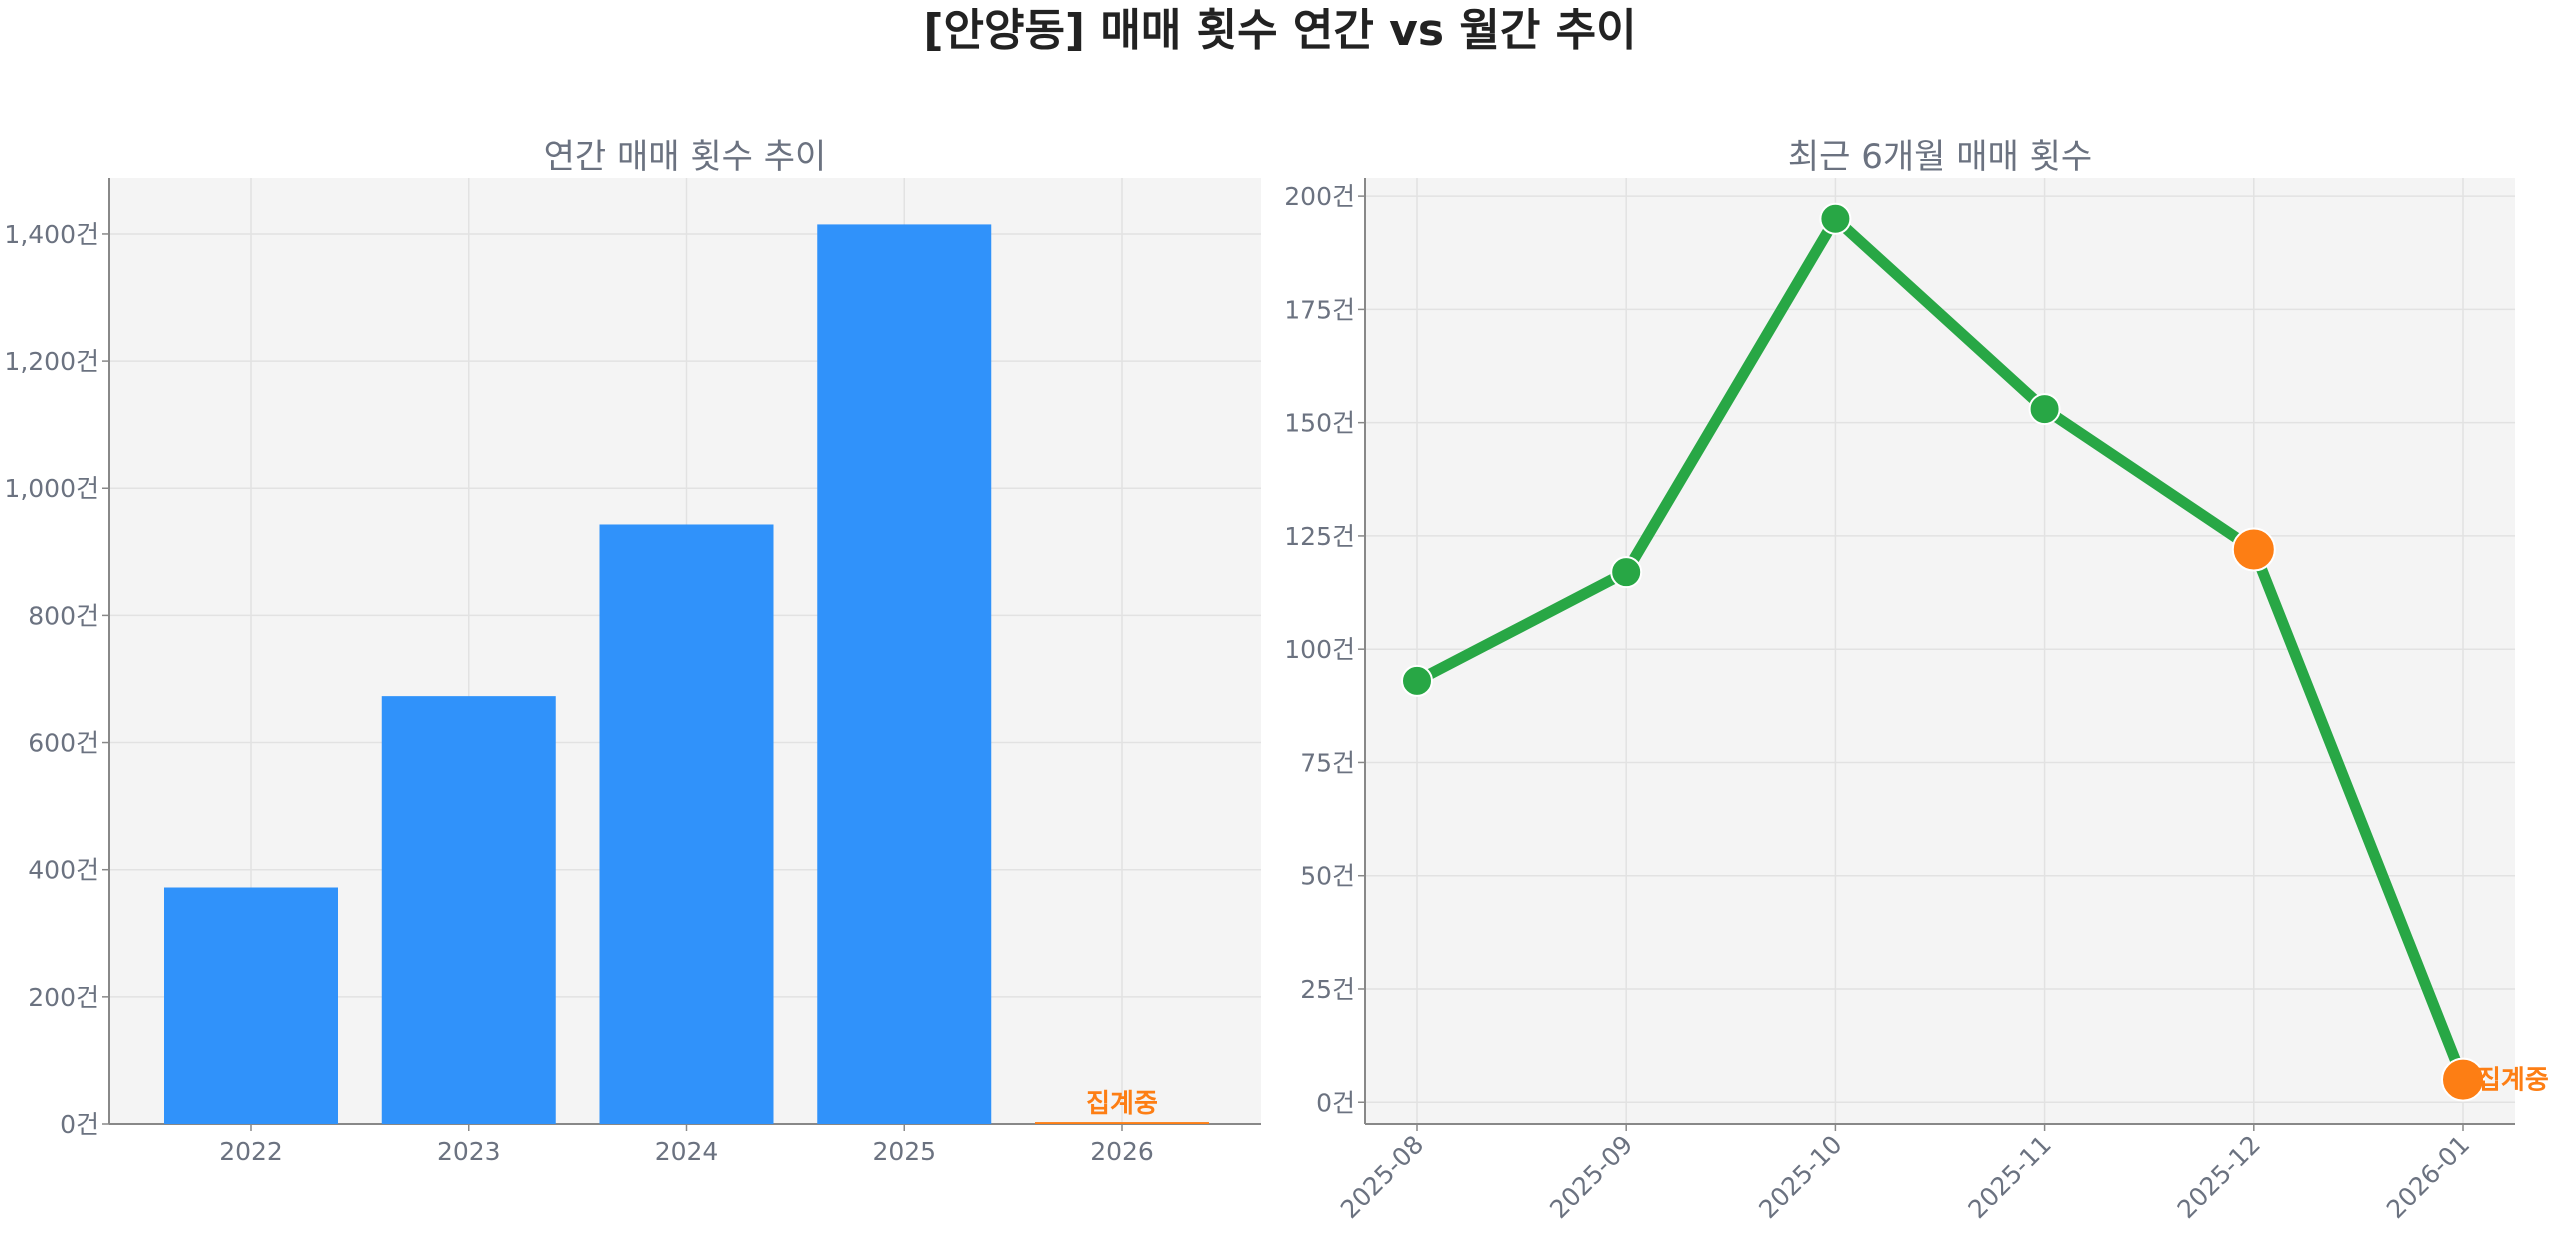 Image resolution: width=2560 pixels, height=1238 pixels. Describe the element at coordinates (63, 615) in the screenshot. I see `y-tick-label: 800건` at that location.